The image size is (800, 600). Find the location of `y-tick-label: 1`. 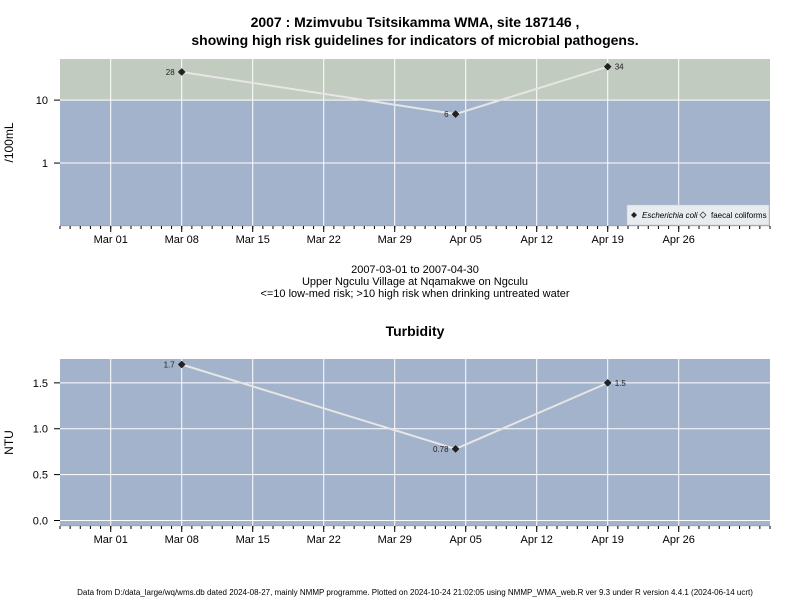

y-tick-label: 1 is located at coordinates (45, 164).